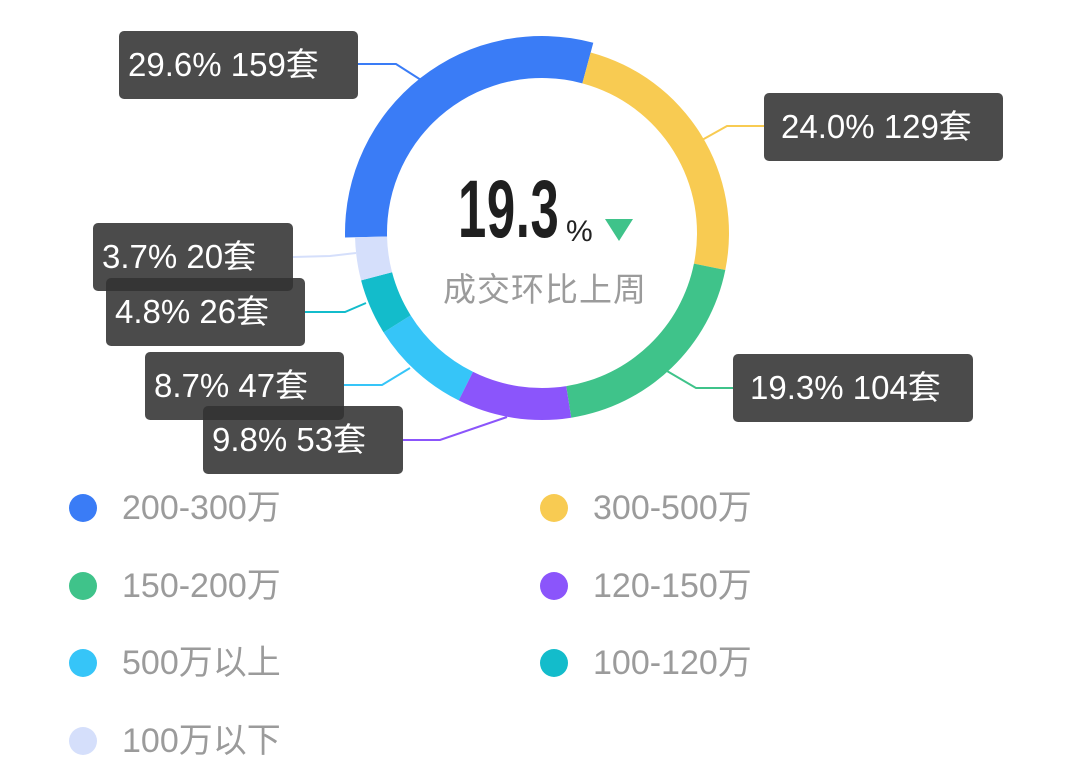 The height and width of the screenshot is (774, 1080). I want to click on legend-item-200-300: 200-300万, so click(175, 508).